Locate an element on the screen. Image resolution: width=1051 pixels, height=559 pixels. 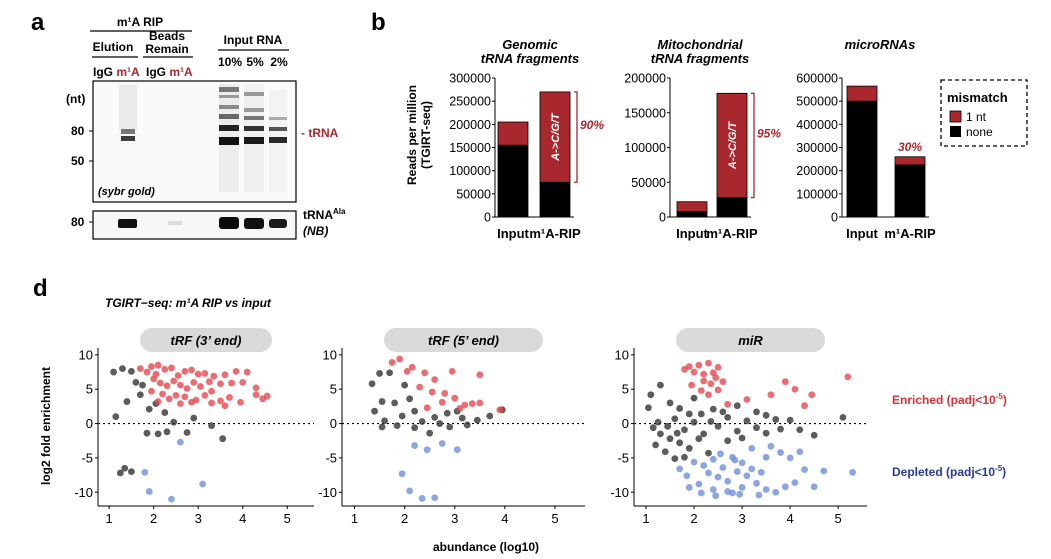
x-tick-label: 2 is located at coordinates (404, 518).